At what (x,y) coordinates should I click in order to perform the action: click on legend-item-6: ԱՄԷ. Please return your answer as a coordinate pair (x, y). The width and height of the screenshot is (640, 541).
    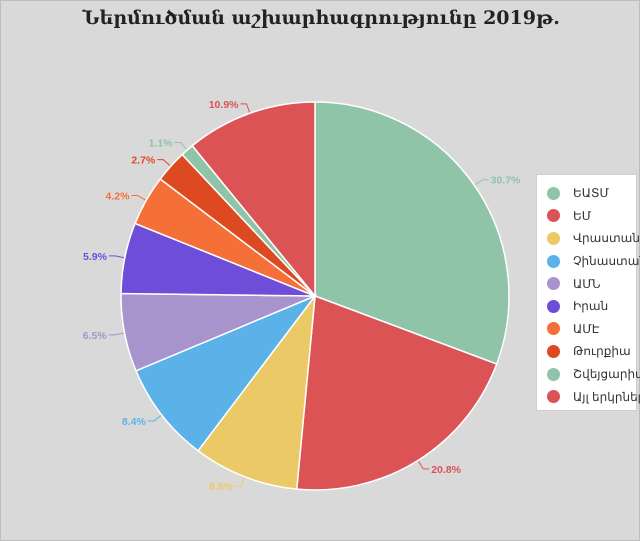
    Looking at the image, I should click on (591, 329).